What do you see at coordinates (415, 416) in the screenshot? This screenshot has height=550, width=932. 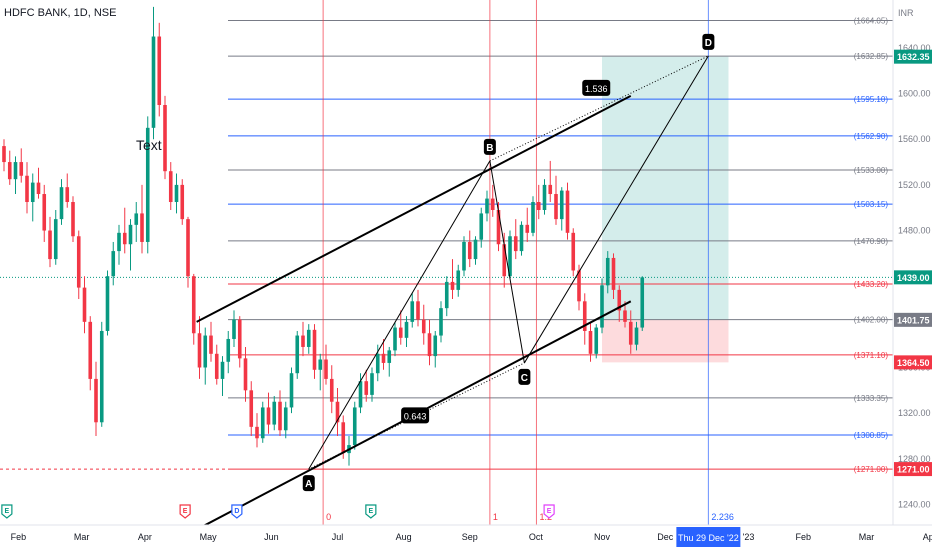 I see `ratio-value: 0.643` at bounding box center [415, 416].